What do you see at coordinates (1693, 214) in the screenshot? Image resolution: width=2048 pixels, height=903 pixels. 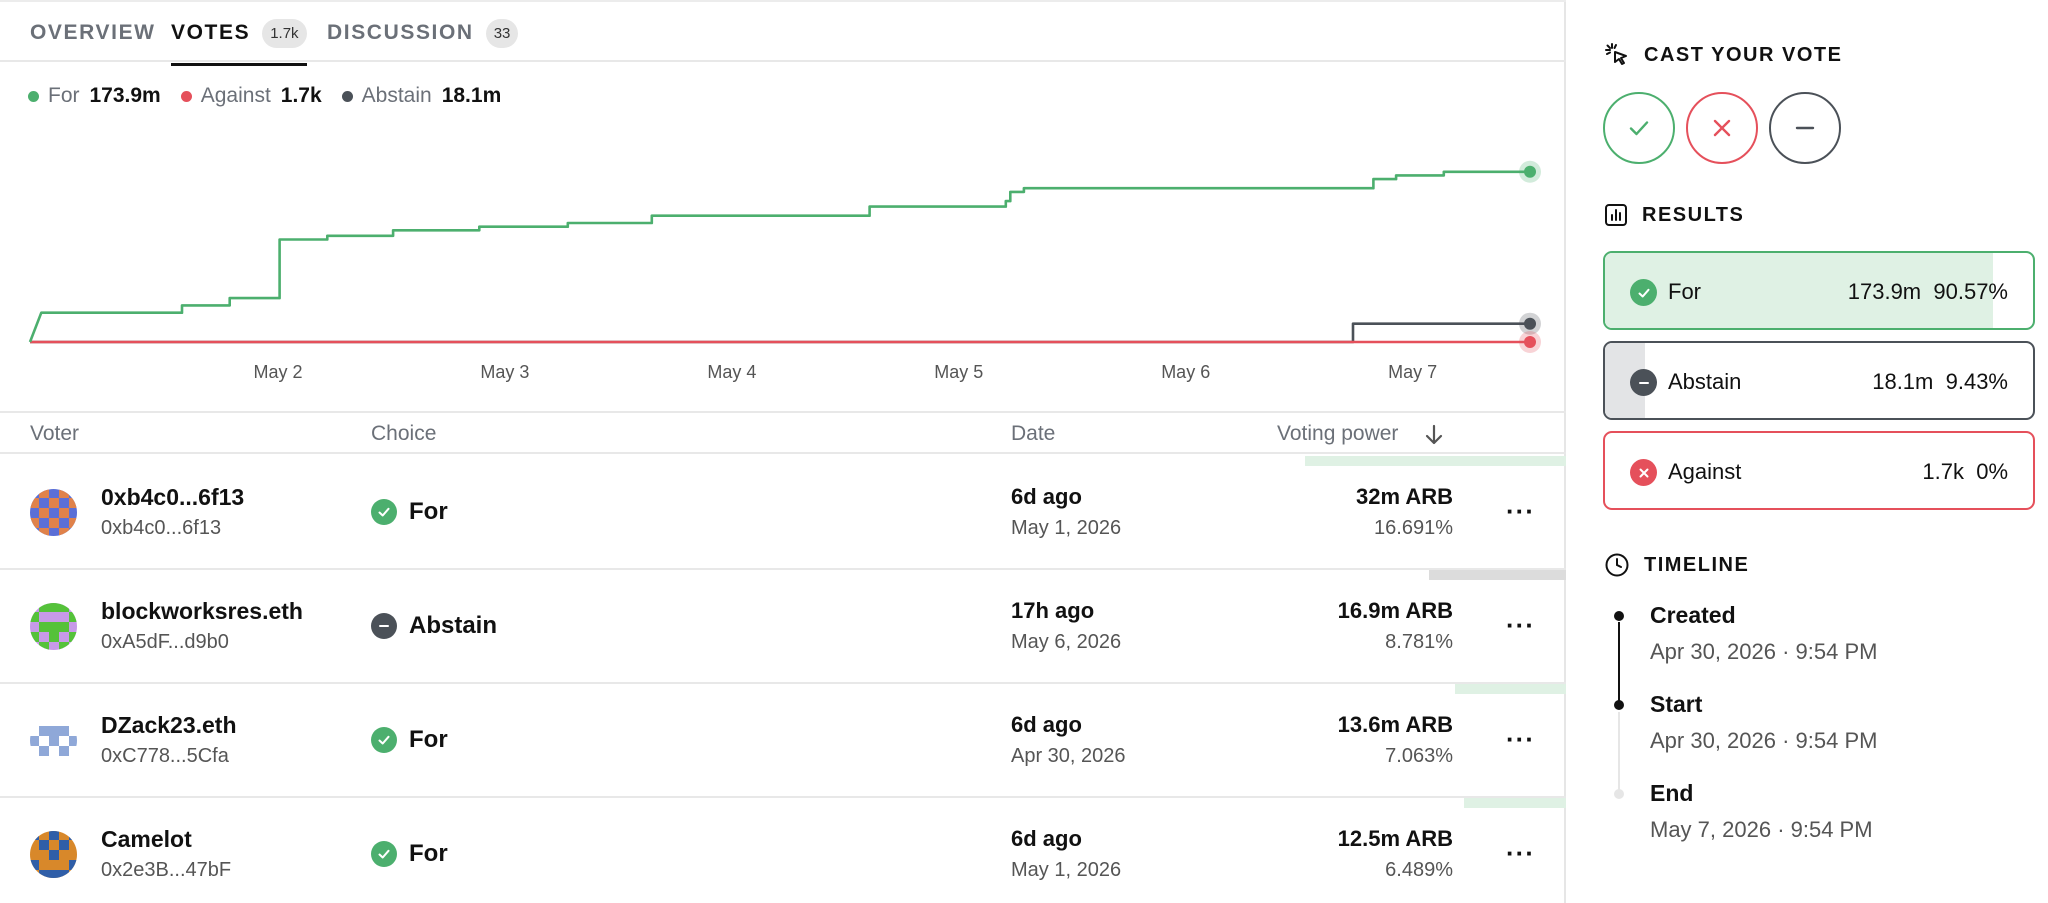 I see `results-title: RESULTS` at bounding box center [1693, 214].